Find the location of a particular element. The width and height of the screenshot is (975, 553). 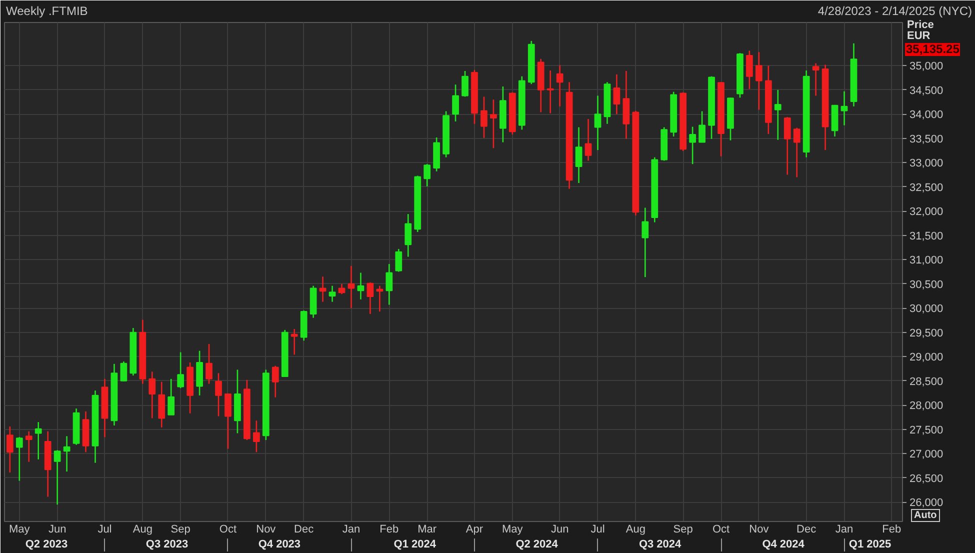

y-tick-label: 33,500 is located at coordinates (927, 139).